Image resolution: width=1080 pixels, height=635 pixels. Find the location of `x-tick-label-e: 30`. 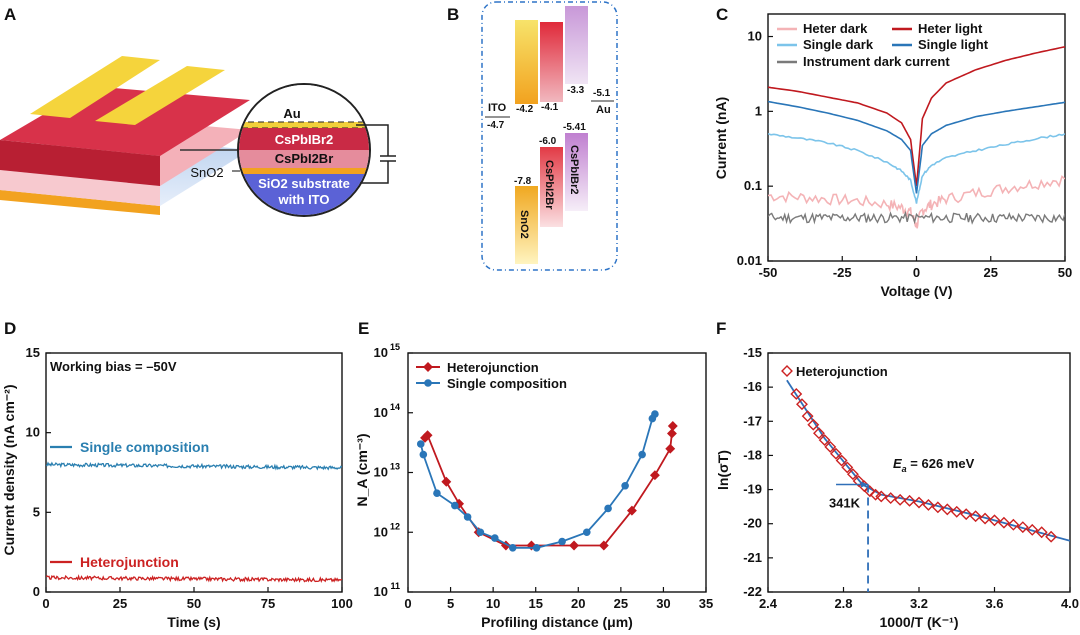

x-tick-label-e: 30 is located at coordinates (663, 603).